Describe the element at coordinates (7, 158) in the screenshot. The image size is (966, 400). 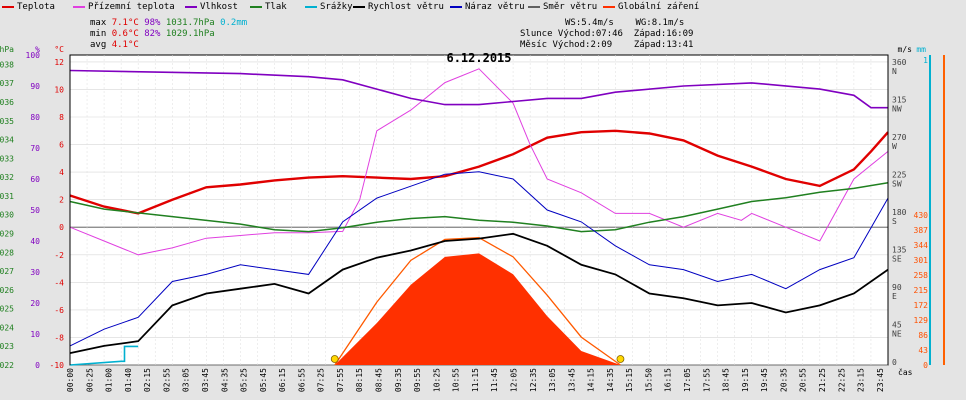
I see `axis-tick-pressure: 1033` at that location.